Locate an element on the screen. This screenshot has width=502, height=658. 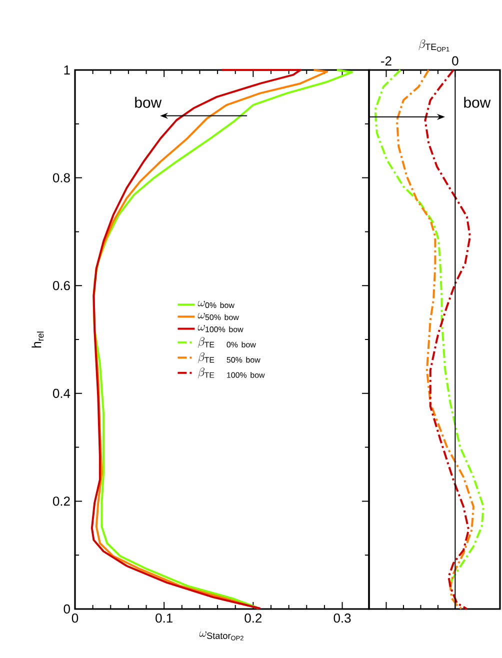
x-tick-label: 0.3 is located at coordinates (342, 618).